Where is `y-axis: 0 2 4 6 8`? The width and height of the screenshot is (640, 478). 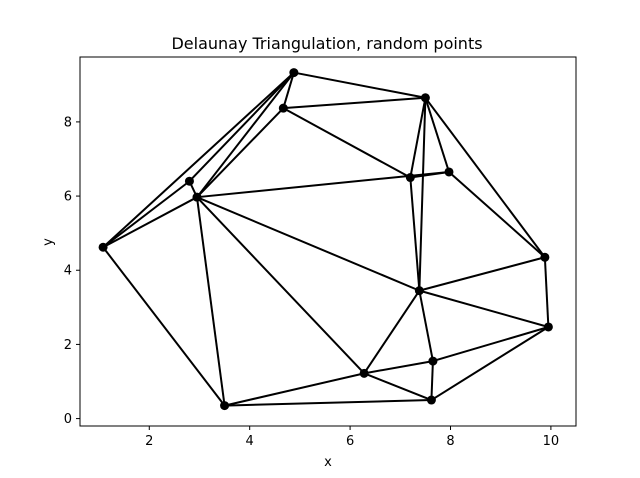
y-axis: 0 2 4 6 8 is located at coordinates (72, 271).